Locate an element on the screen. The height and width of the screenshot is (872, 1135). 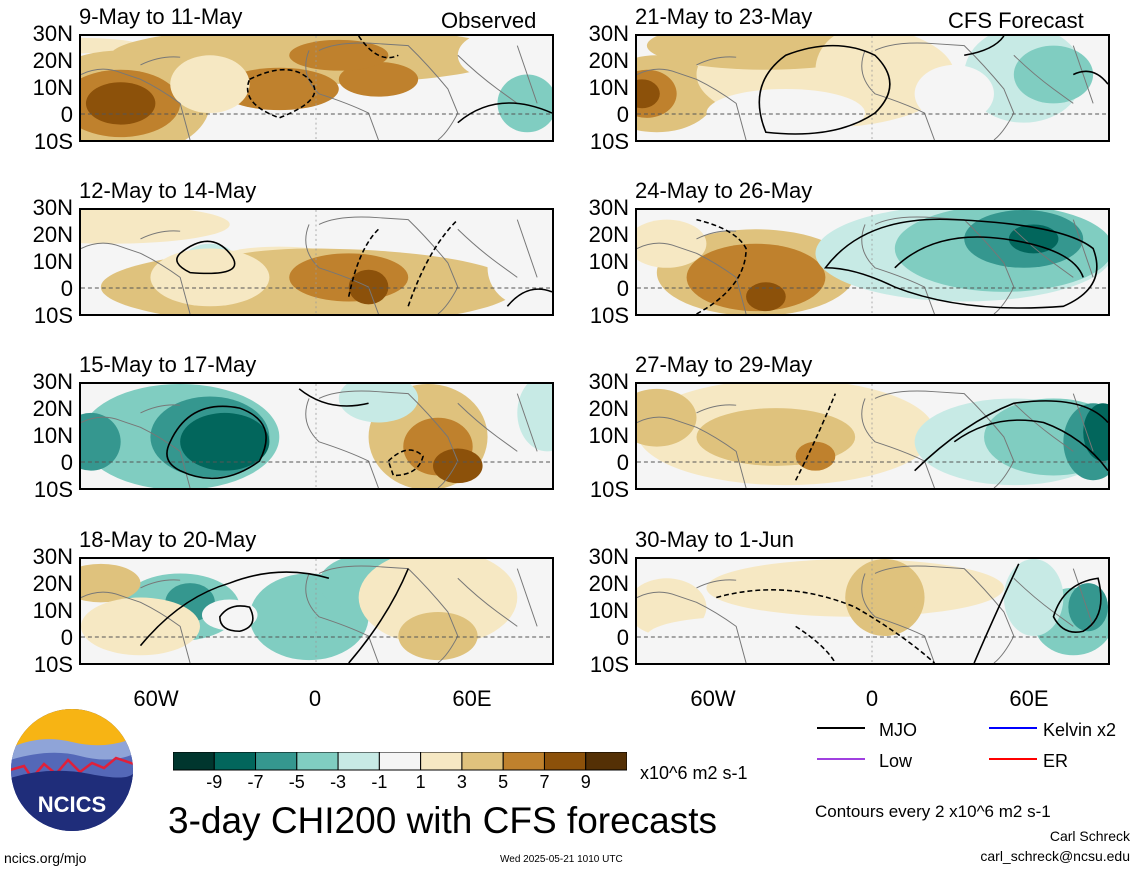
legend-kelvin: Kelvin x2 is located at coordinates (1080, 730).